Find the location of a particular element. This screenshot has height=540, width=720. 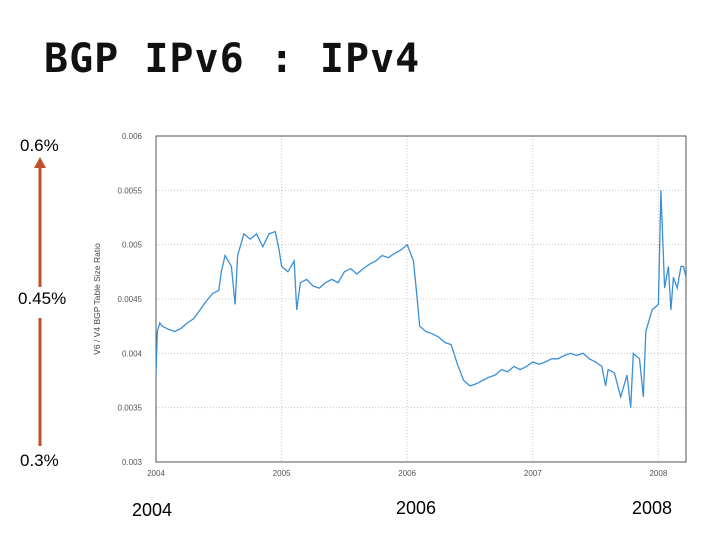

y-tick-label: 0.005 is located at coordinates (132, 245).